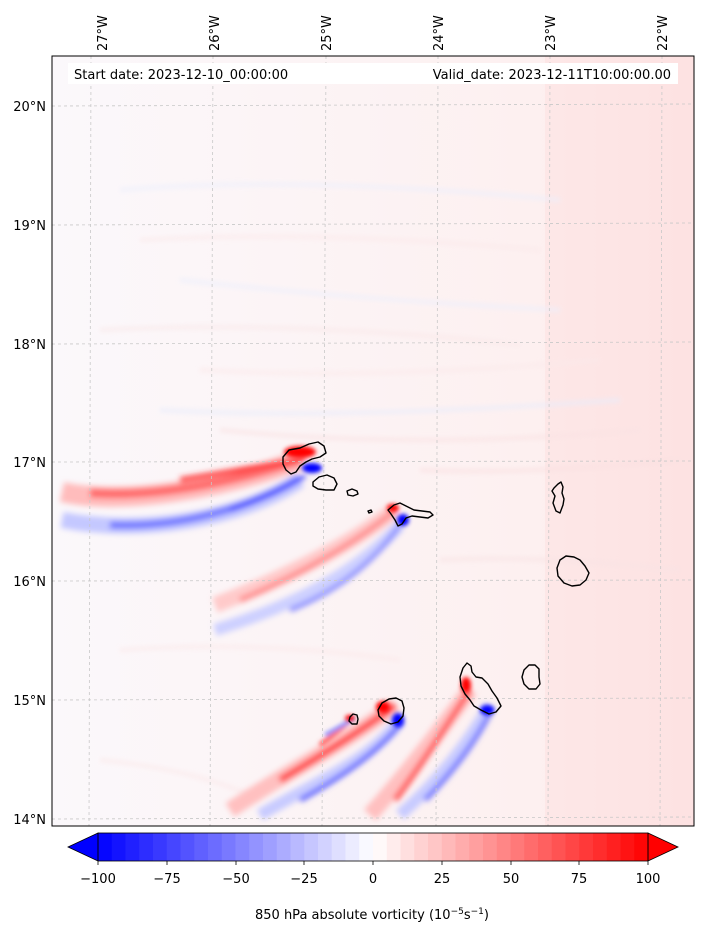  What do you see at coordinates (353, 719) in the screenshot?
I see `island-brava` at bounding box center [353, 719].